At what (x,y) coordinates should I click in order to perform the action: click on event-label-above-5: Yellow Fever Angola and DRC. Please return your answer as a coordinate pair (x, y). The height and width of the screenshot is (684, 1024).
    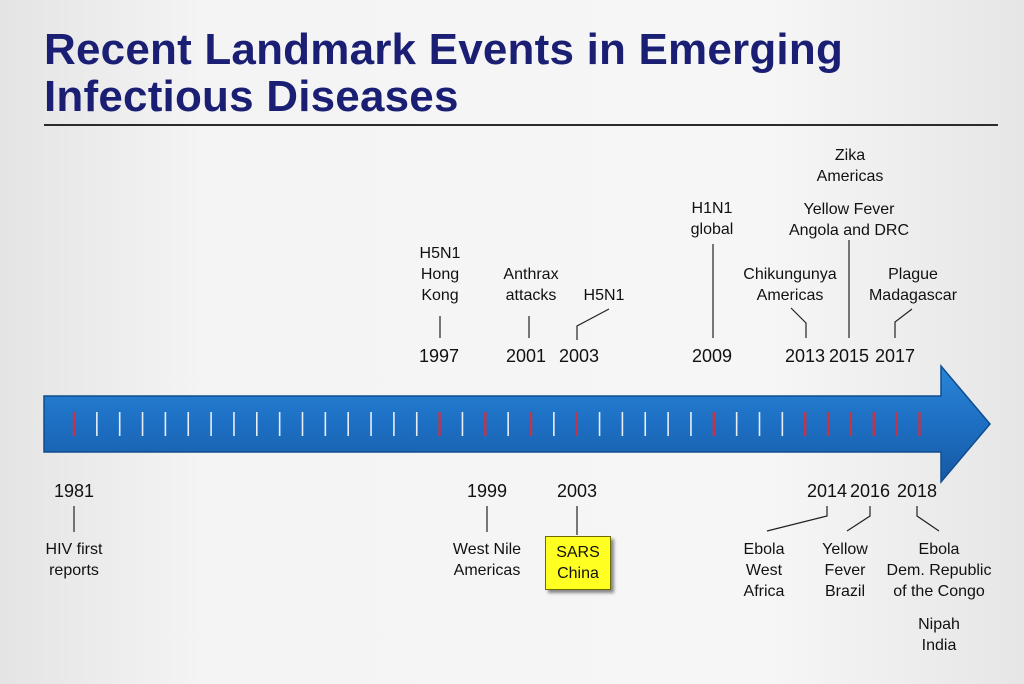
    Looking at the image, I should click on (849, 220).